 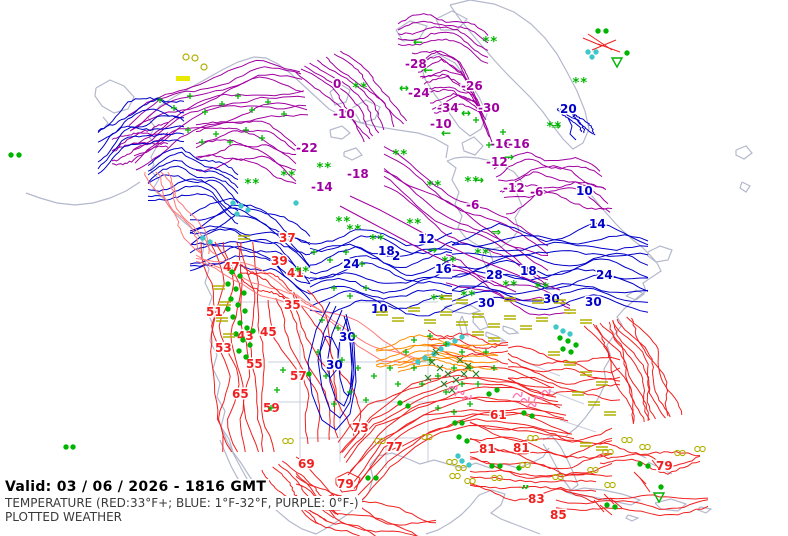 I want to click on contour-value-label: 47, so click(x=231, y=267).